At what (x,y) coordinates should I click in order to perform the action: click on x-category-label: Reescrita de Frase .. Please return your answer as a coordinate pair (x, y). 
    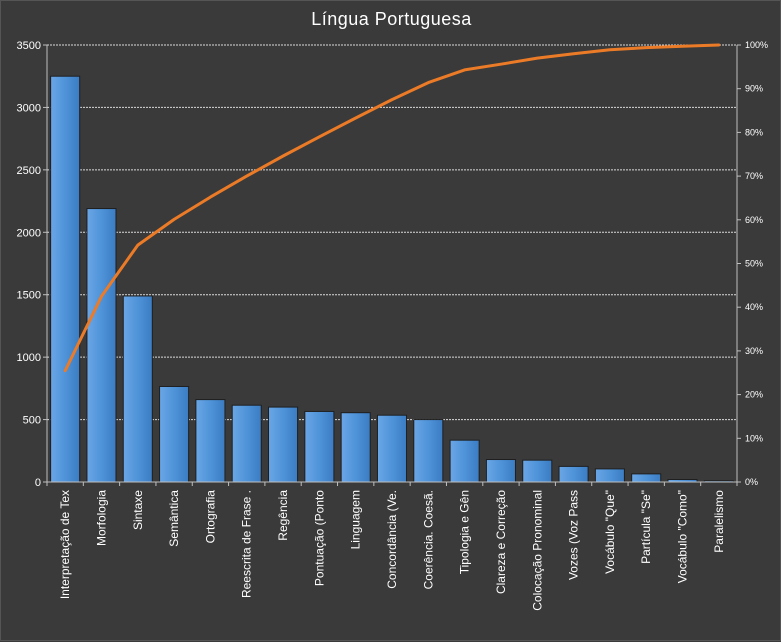
    Looking at the image, I should click on (247, 544).